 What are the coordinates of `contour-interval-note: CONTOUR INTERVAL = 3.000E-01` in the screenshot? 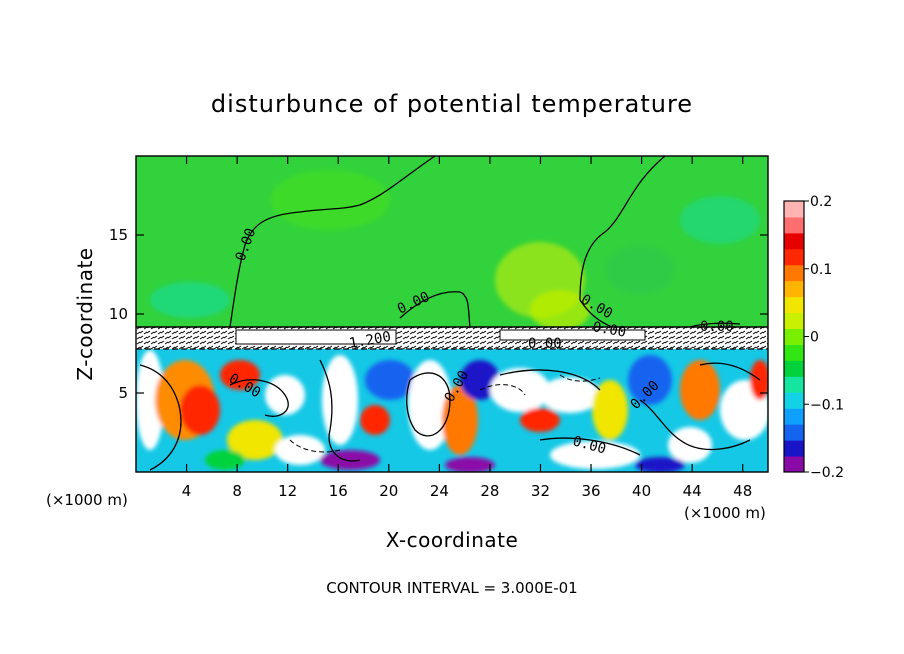 It's located at (451, 588).